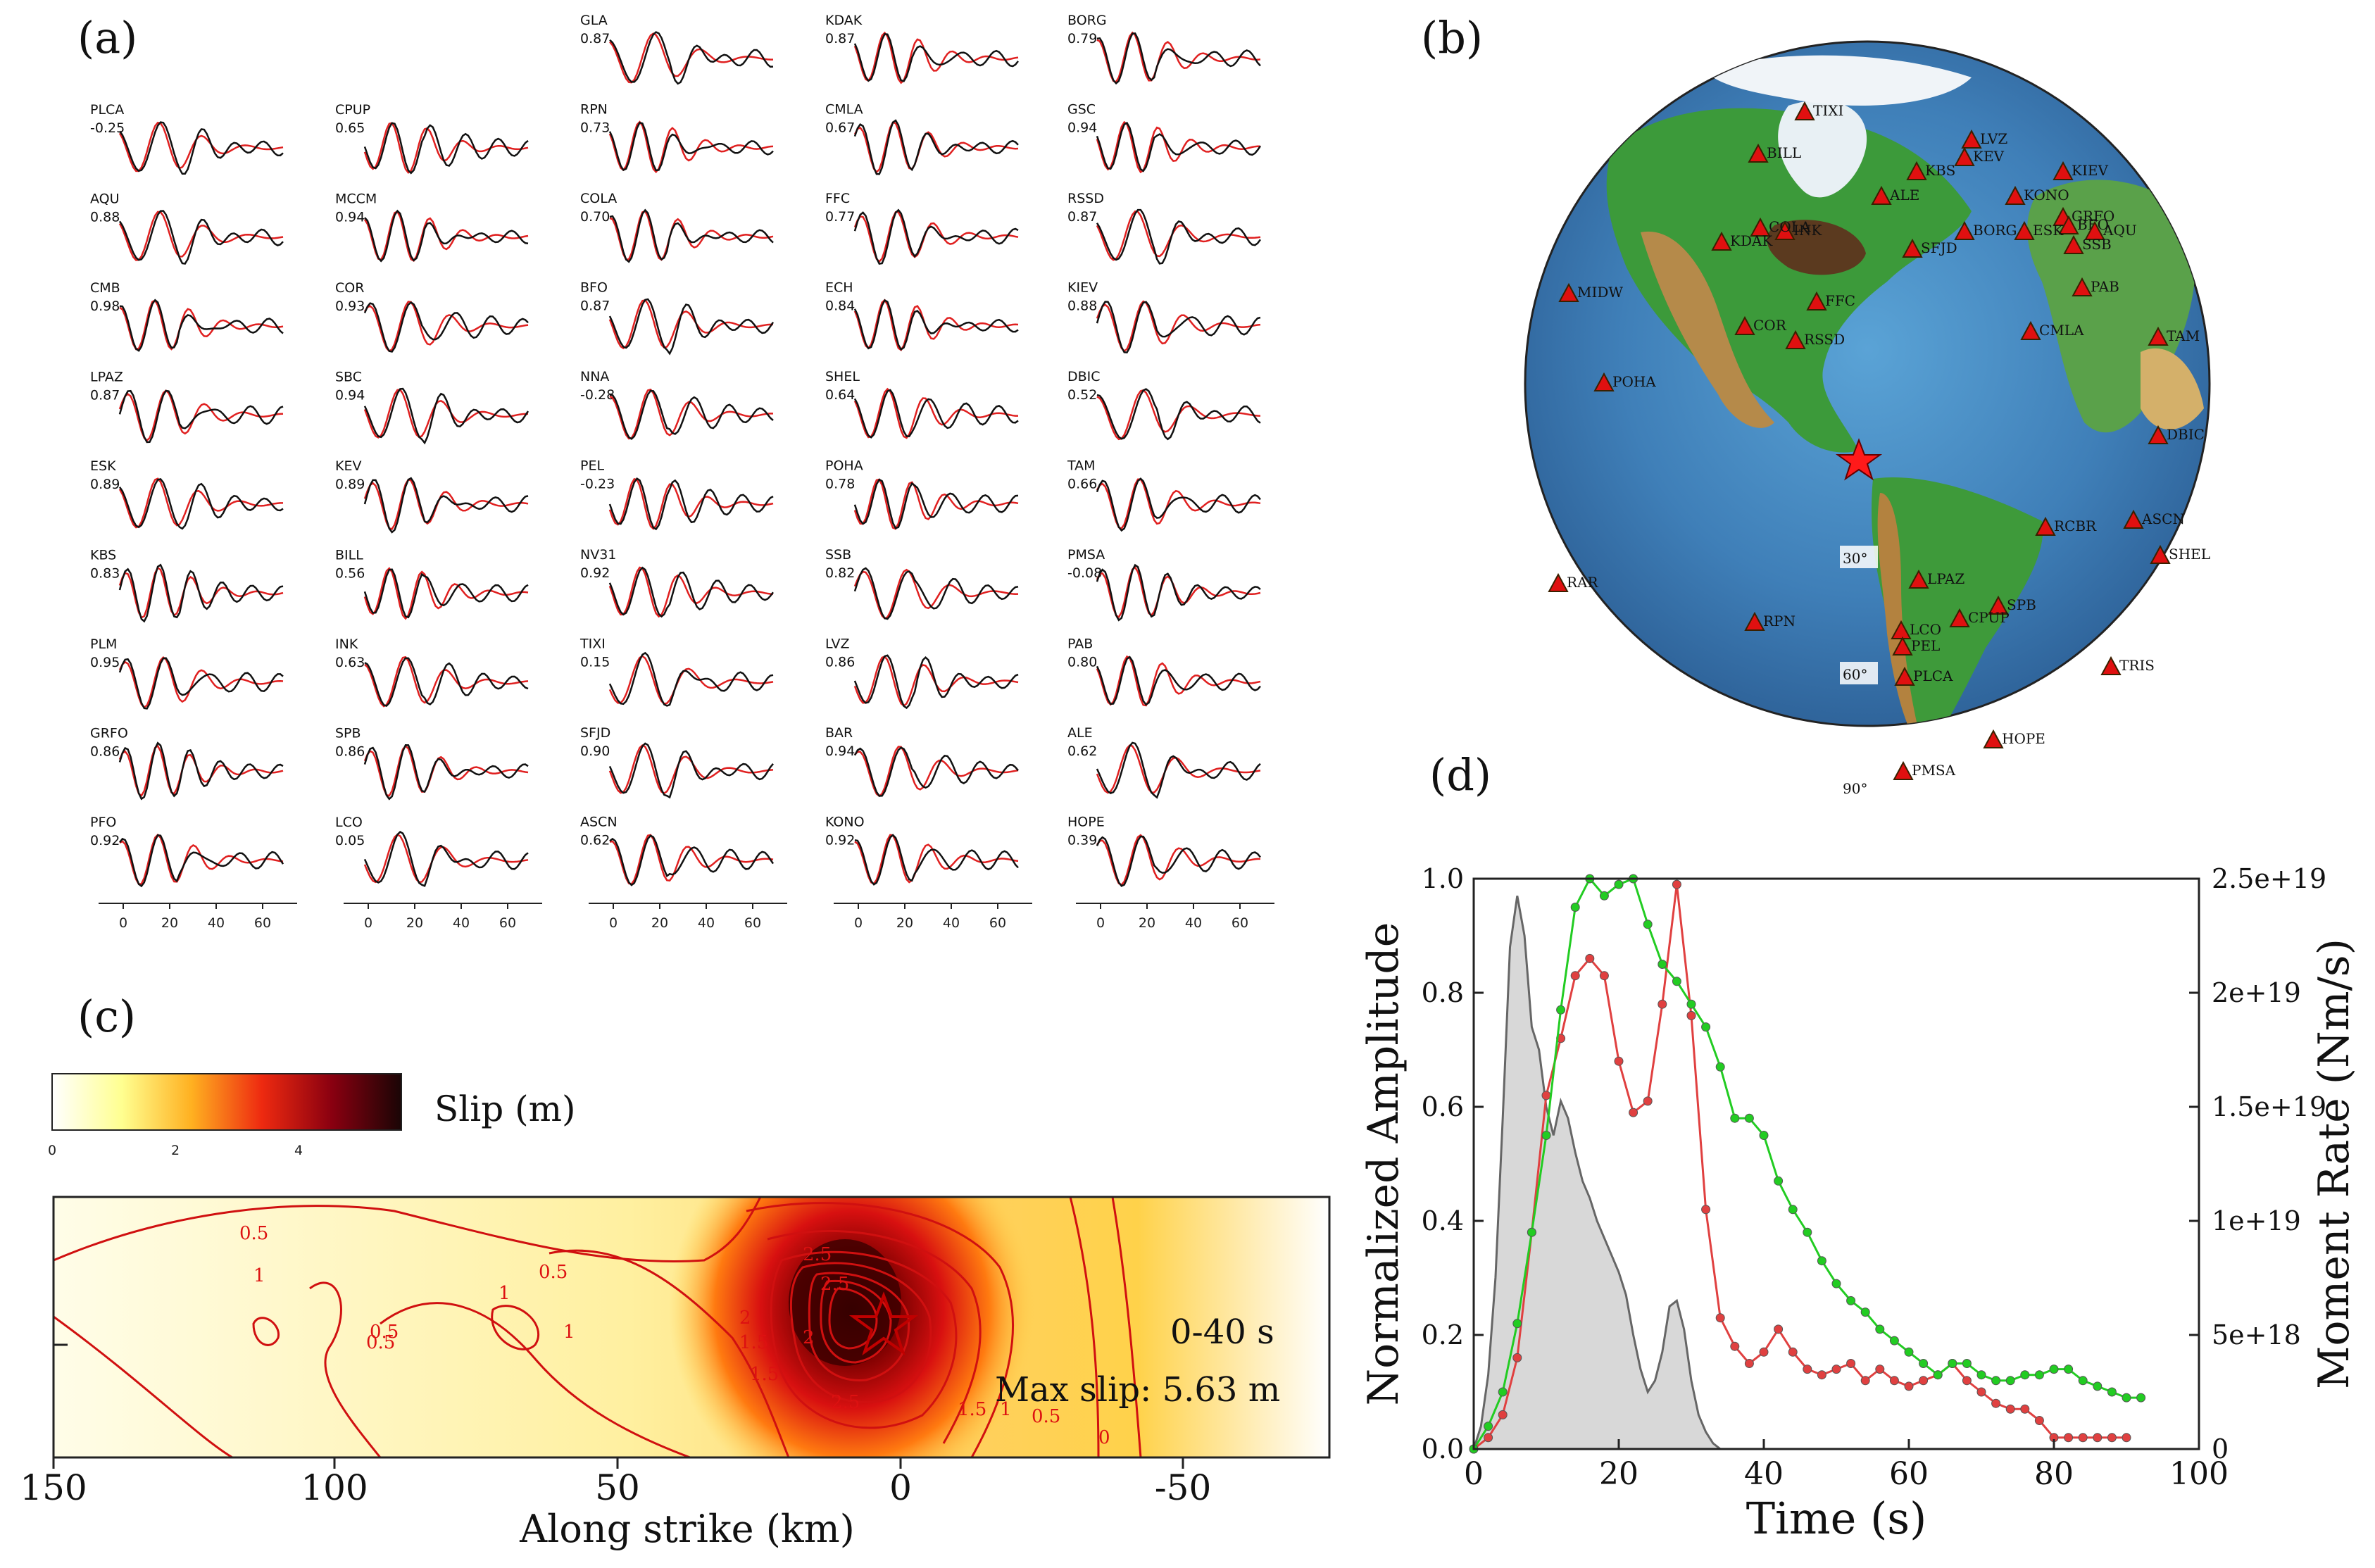 Image resolution: width=2375 pixels, height=1568 pixels. What do you see at coordinates (105, 840) in the screenshot?
I see `station-cc: 0.92` at bounding box center [105, 840].